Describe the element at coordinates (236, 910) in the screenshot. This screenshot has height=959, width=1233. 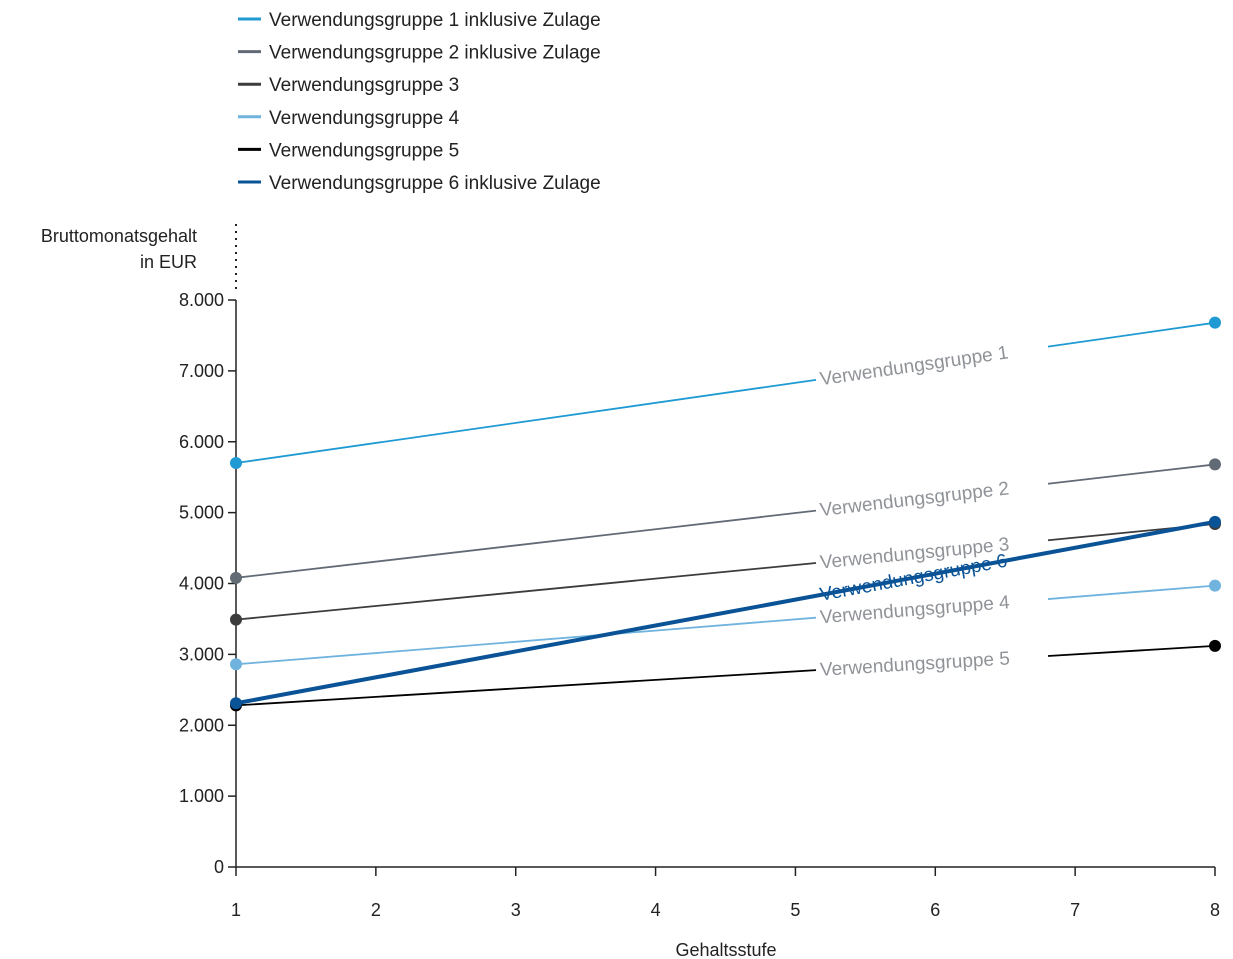
I see `x-tick-label: 1` at that location.